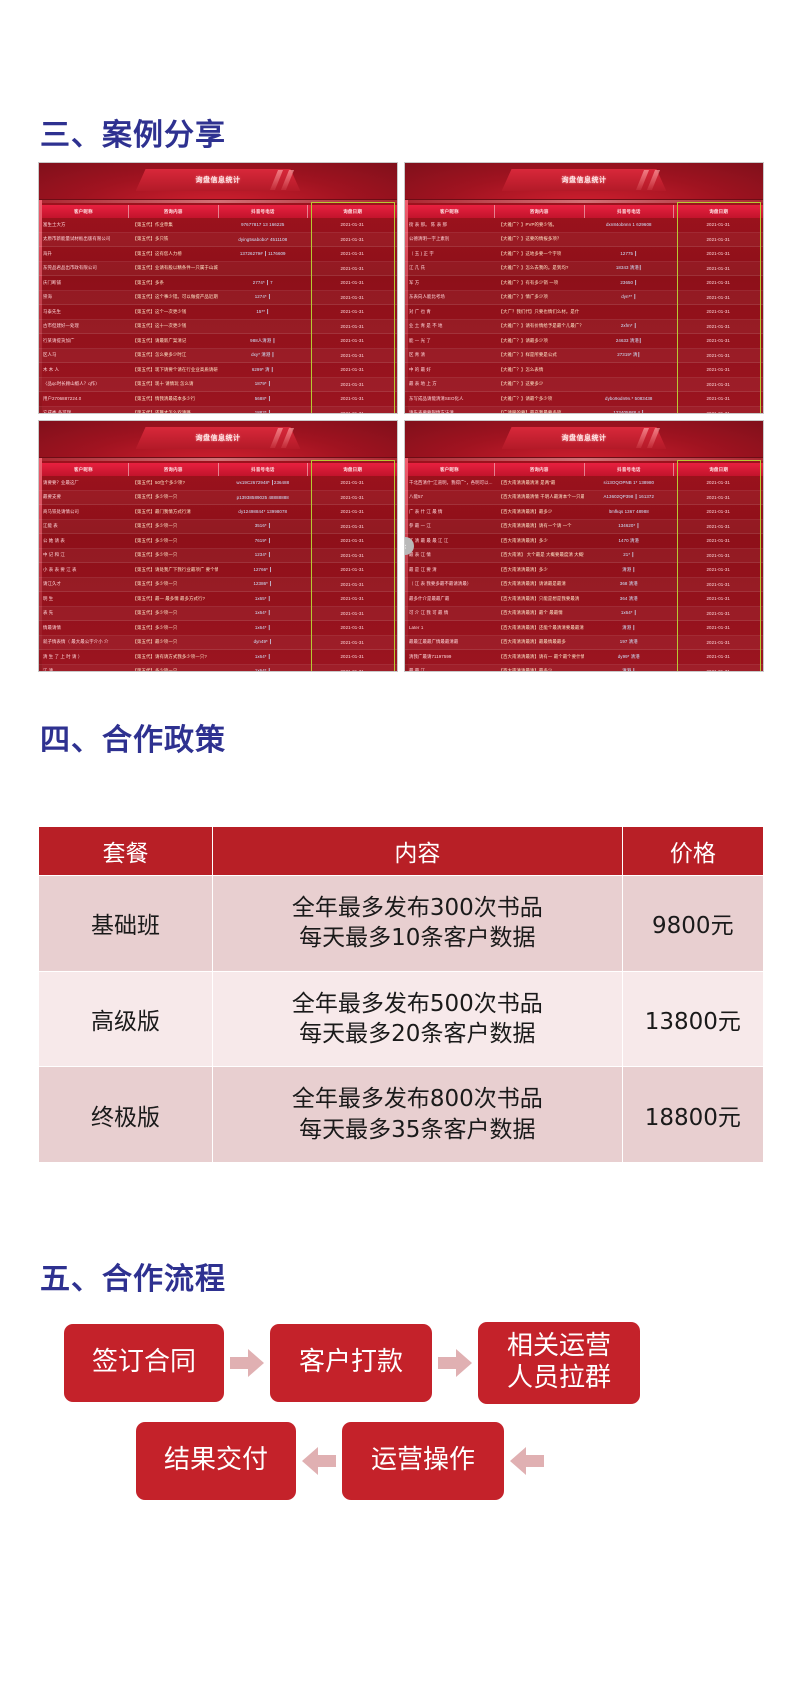 The width and height of the screenshot is (800, 1698). I want to click on cell-nickname: 它成秀 多可瑞, so click(57, 412).